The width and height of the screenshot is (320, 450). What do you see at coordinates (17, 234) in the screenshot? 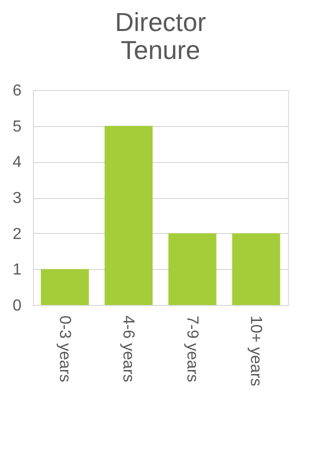
I see `y-tick-label: 2` at bounding box center [17, 234].